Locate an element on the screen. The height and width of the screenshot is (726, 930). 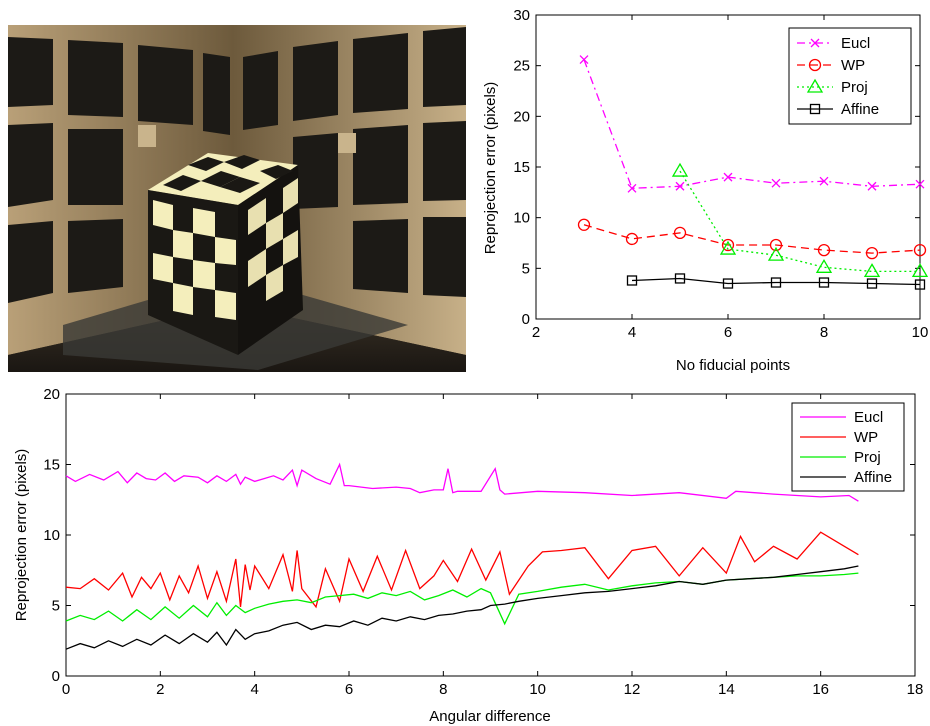
series-proj is located at coordinates (462, 598).